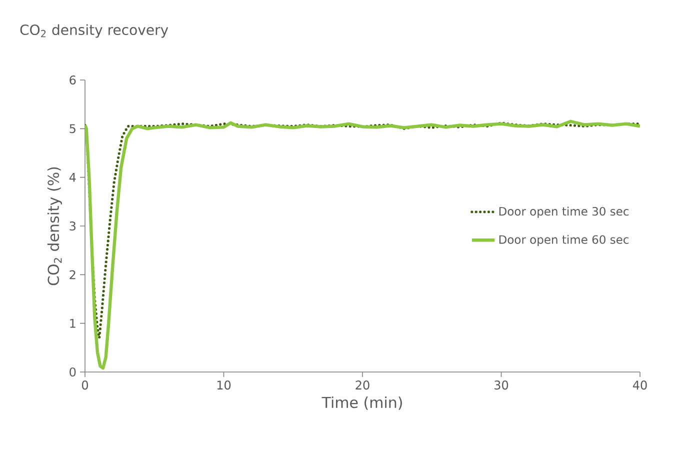 This screenshot has height=458, width=677. I want to click on y-tick-label: 5, so click(73, 129).